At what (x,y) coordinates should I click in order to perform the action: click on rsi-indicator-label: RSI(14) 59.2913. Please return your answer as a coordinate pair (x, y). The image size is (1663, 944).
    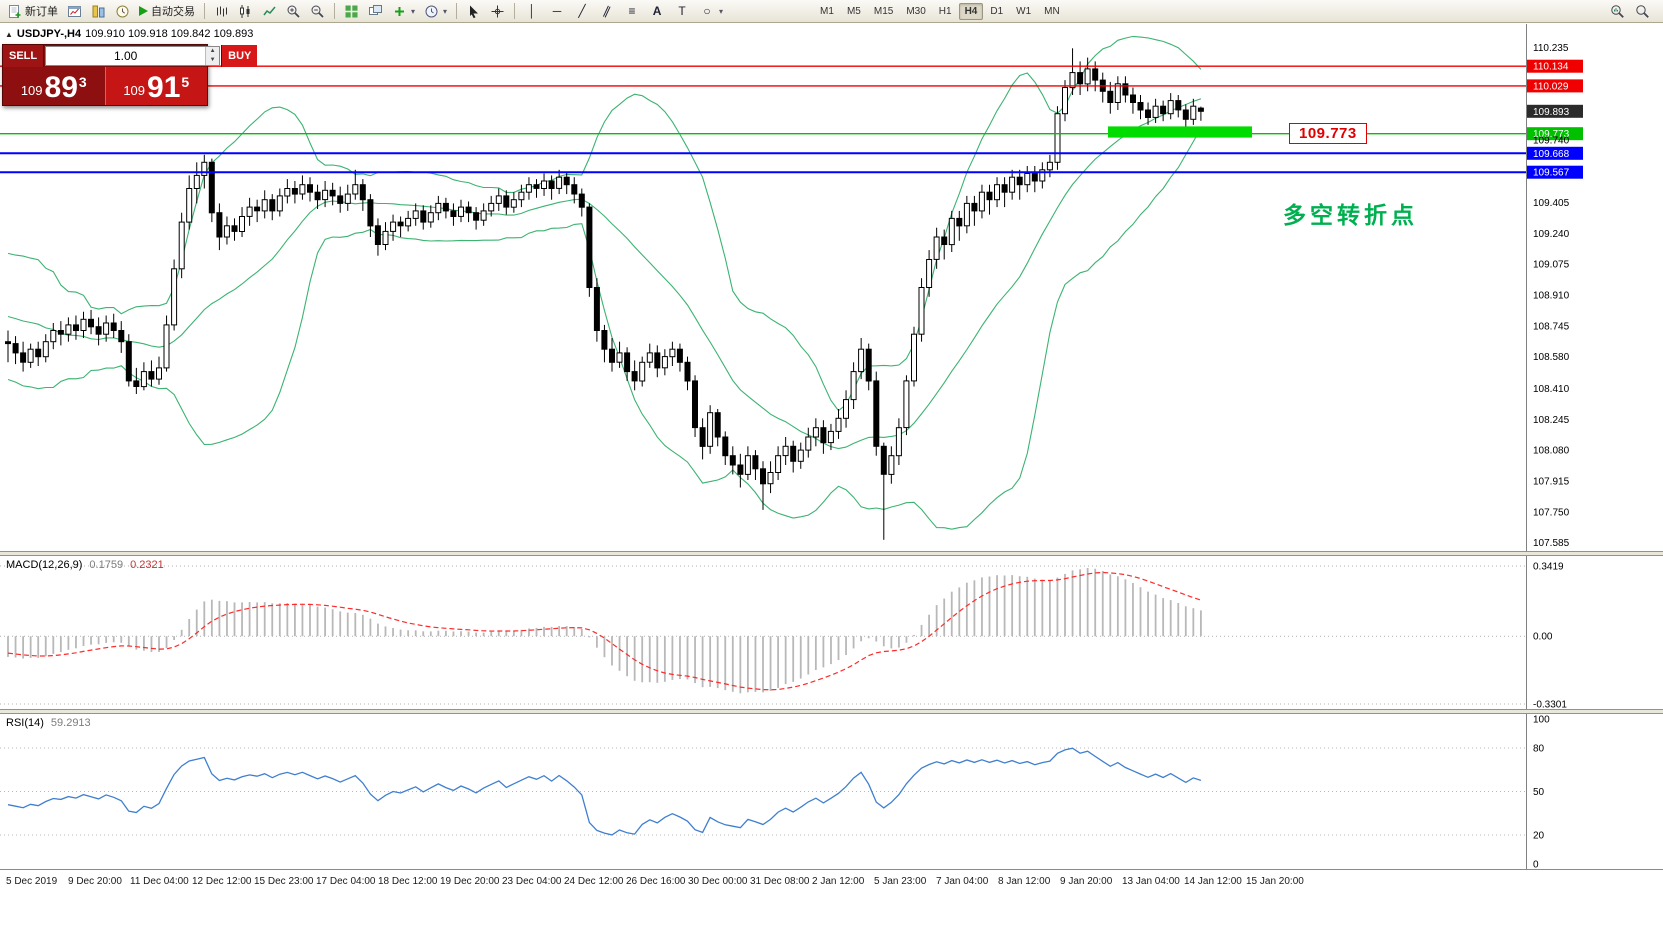
    Looking at the image, I should click on (48, 723).